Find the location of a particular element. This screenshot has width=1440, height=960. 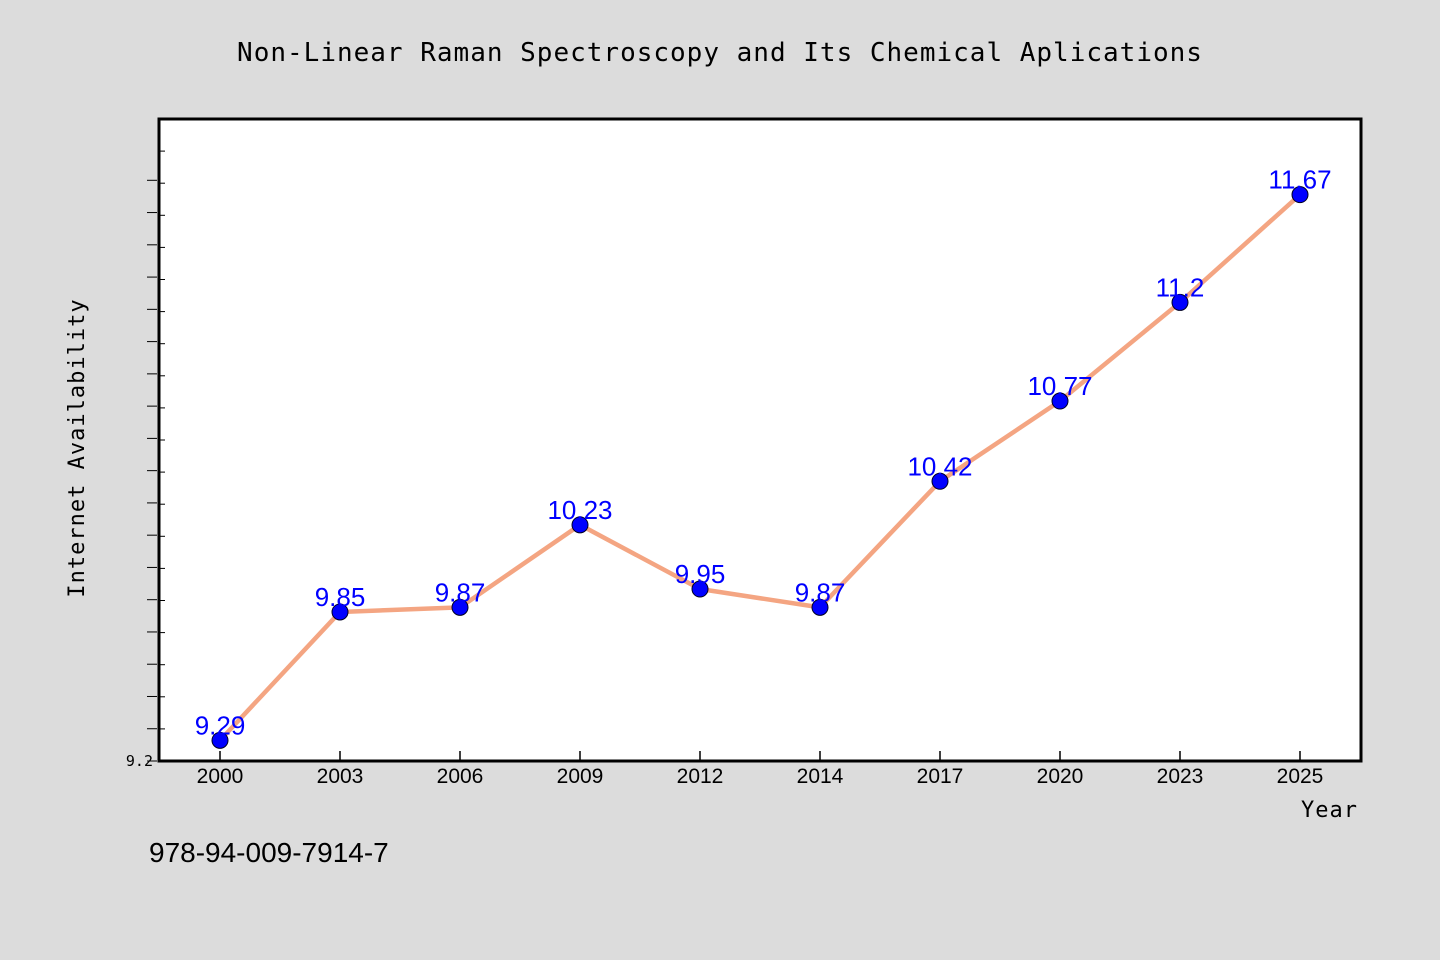

x-tick-label: 2025 is located at coordinates (1300, 776).